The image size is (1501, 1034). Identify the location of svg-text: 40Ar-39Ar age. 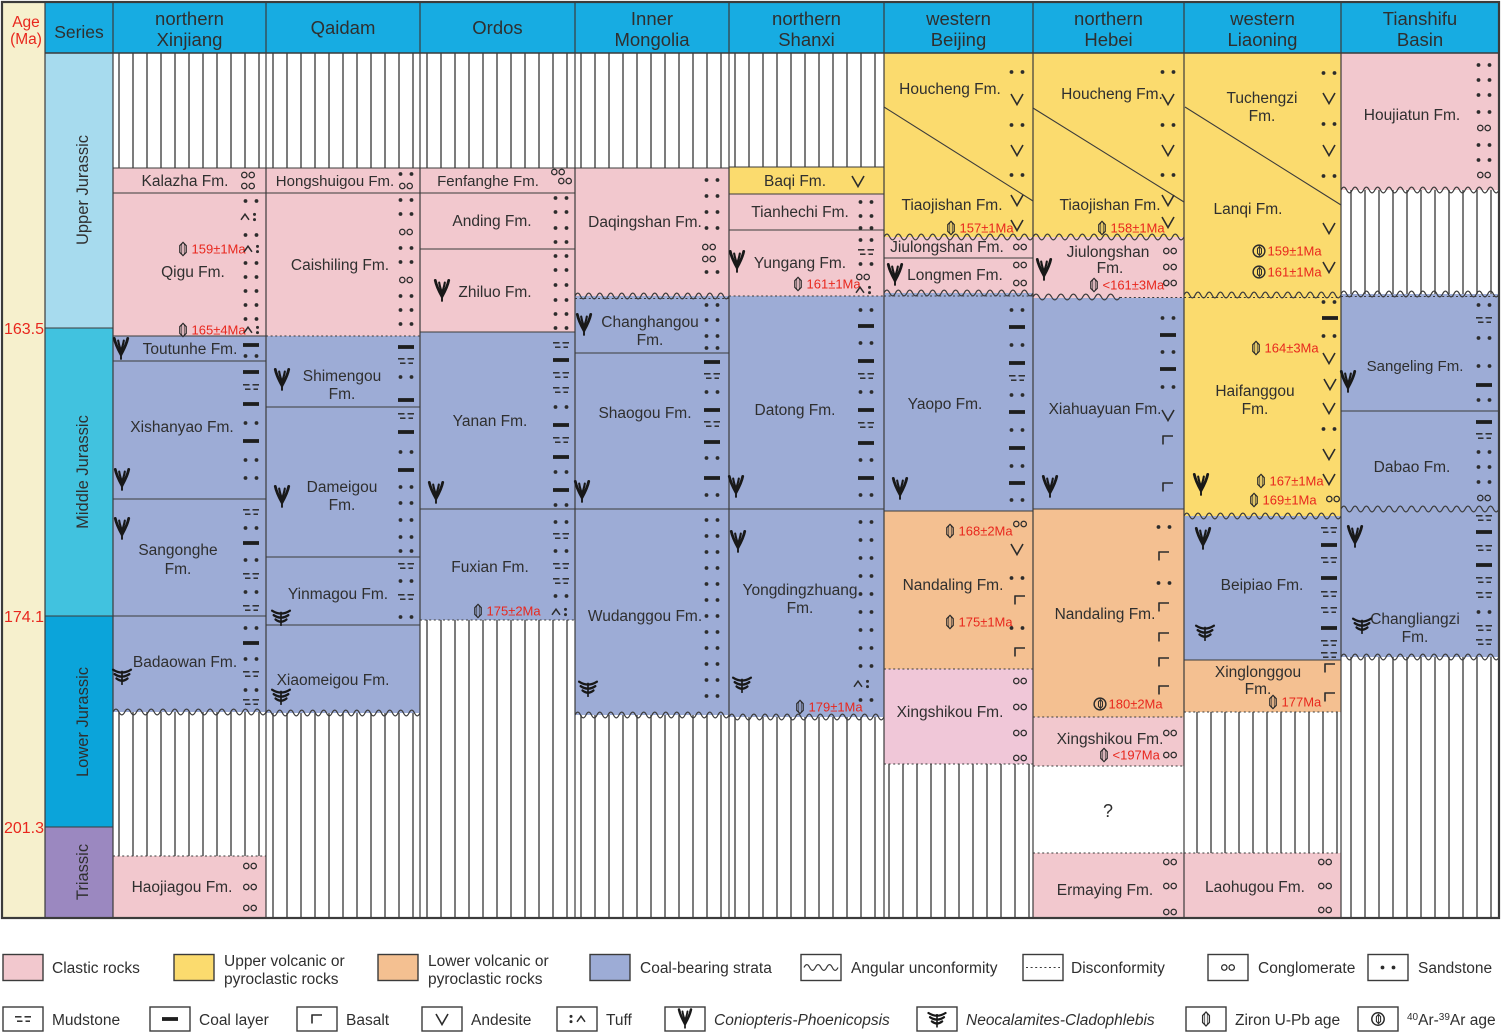
(1451, 1020).